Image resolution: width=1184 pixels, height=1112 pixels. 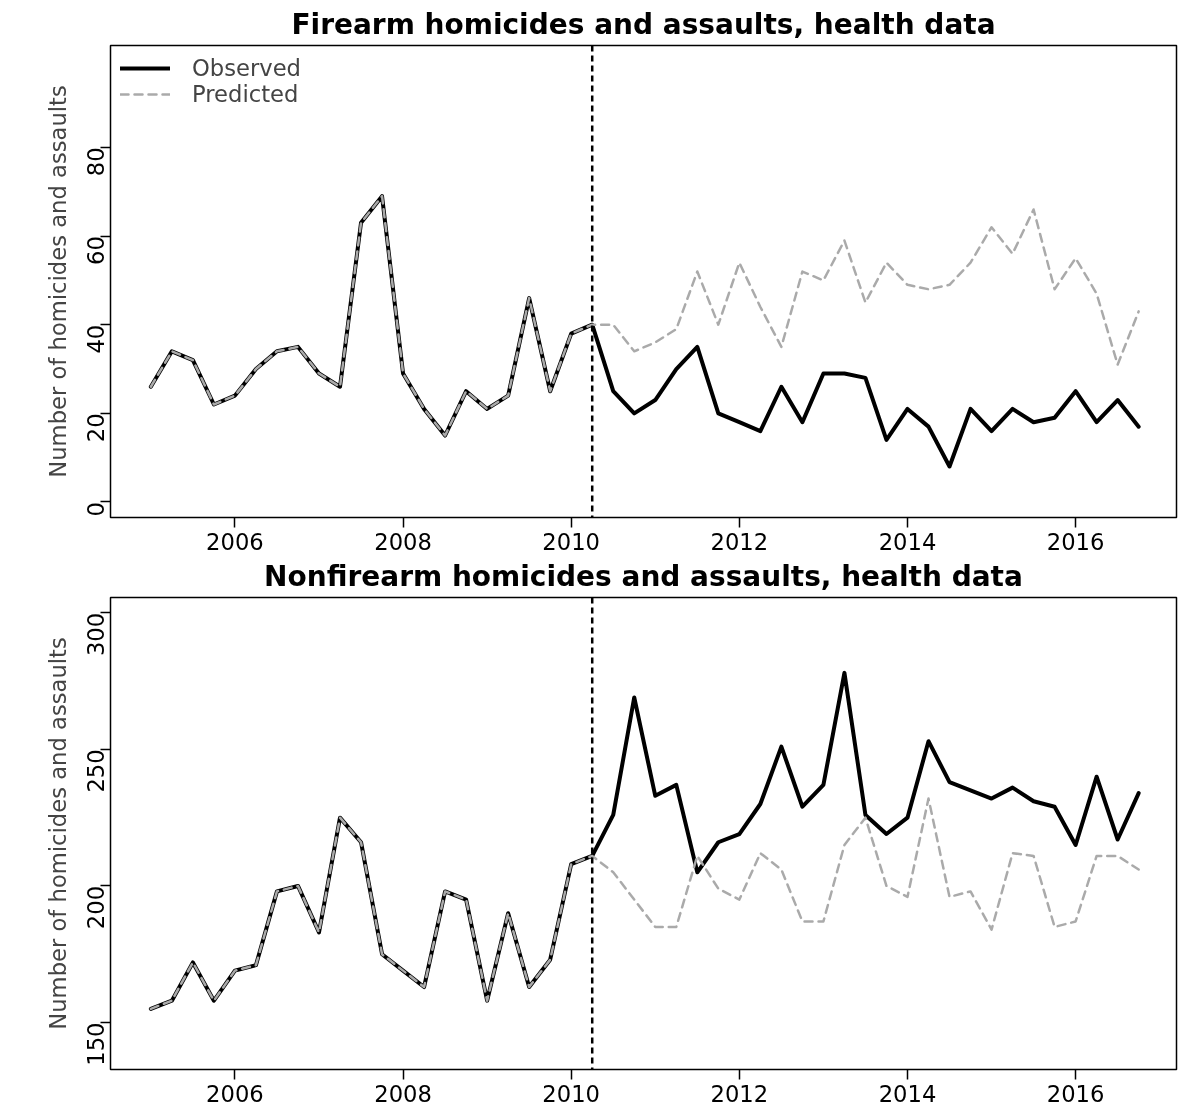 I want to click on y-tick-label: 300, so click(x=96, y=634).